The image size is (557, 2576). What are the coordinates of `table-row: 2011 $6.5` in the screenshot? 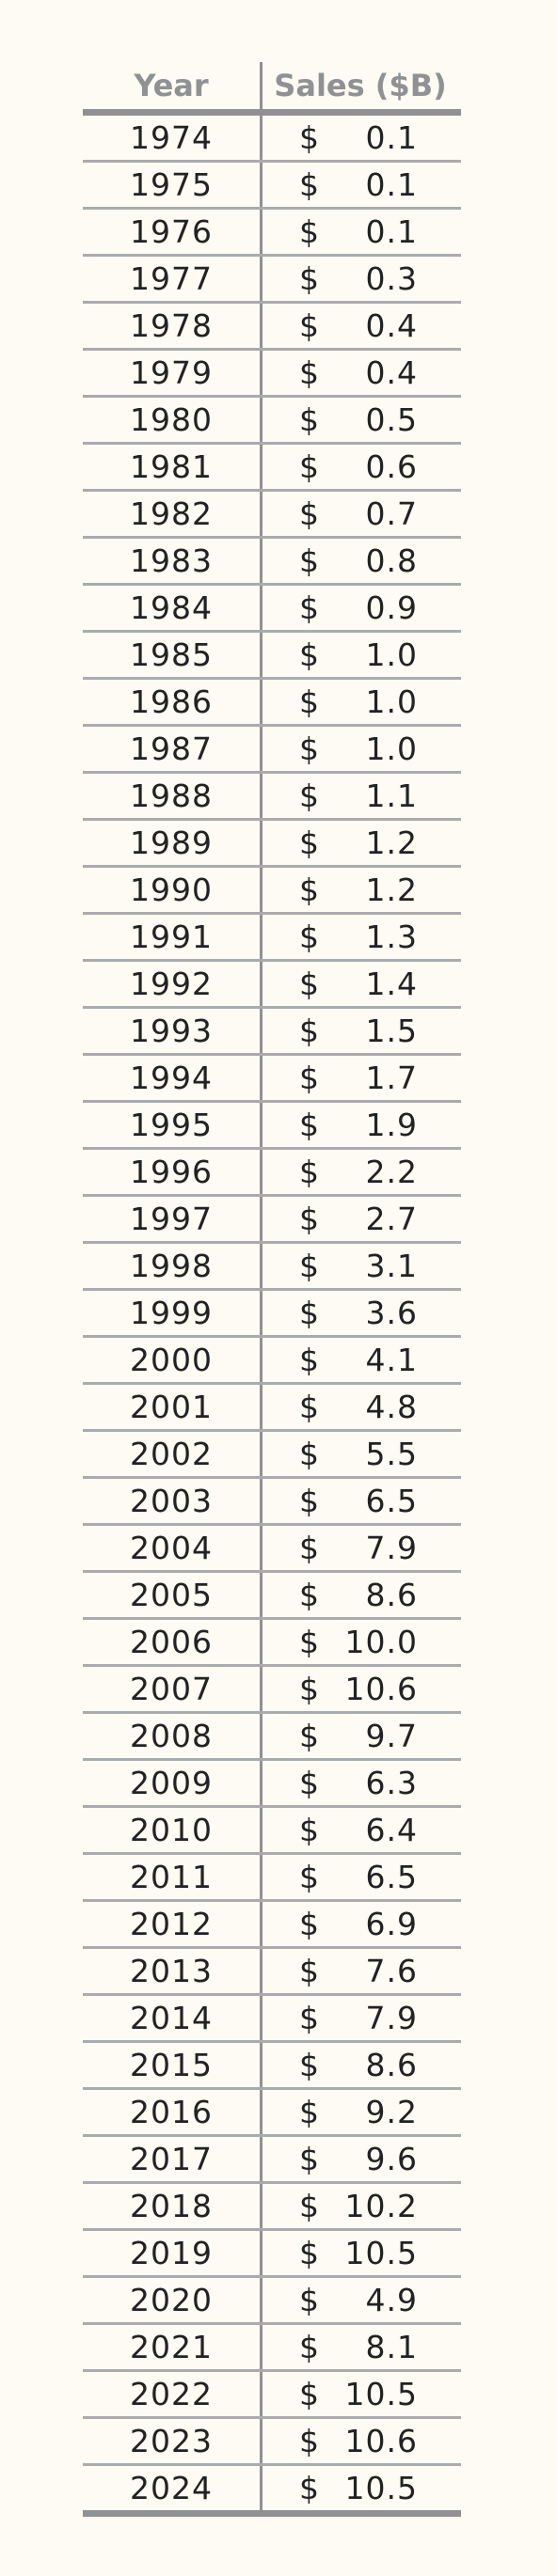 It's located at (272, 1879).